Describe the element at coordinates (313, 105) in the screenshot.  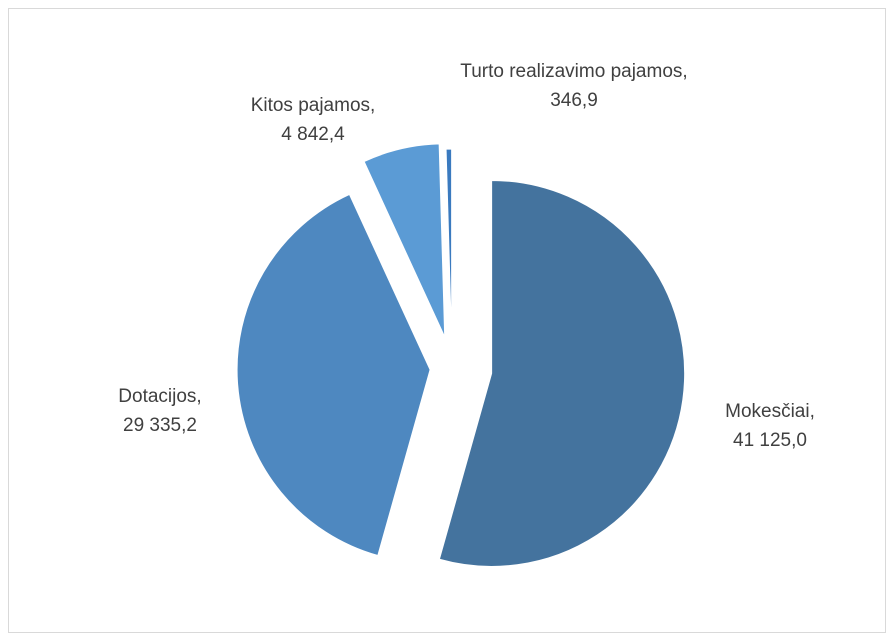
I see `slice-label: Kitos pajamos,` at that location.